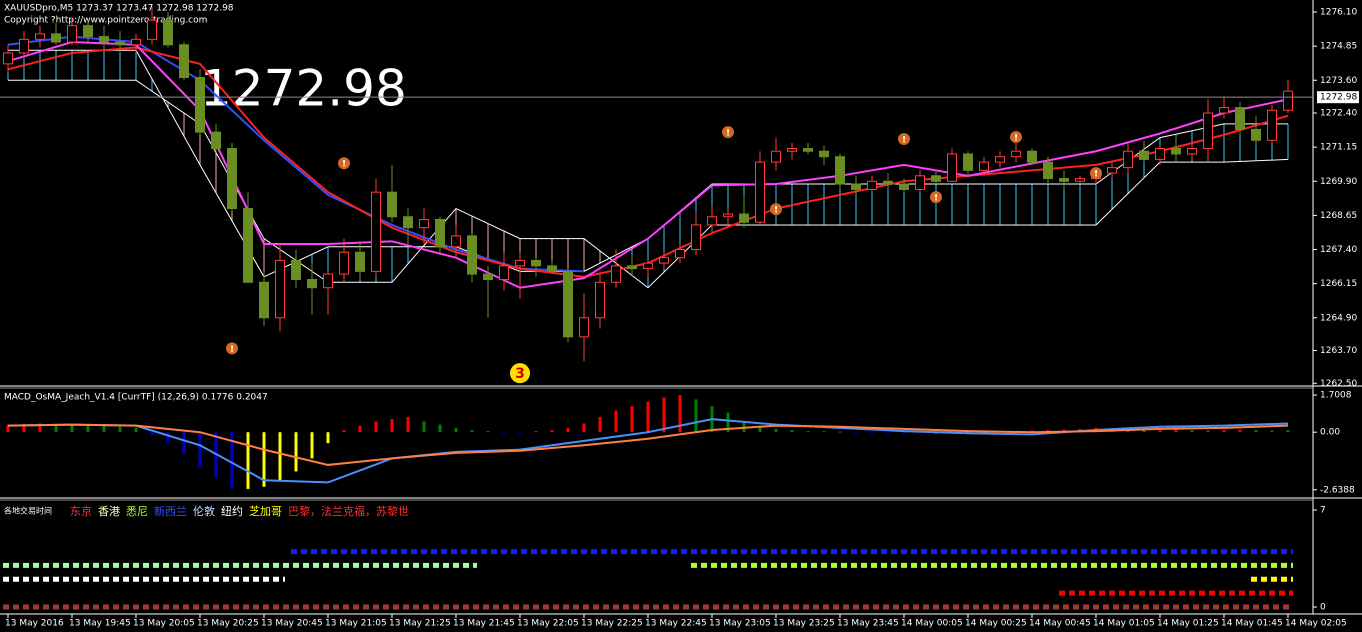  Describe the element at coordinates (804, 624) in the screenshot. I see `x-tick-label: 13 May 23:25` at that location.